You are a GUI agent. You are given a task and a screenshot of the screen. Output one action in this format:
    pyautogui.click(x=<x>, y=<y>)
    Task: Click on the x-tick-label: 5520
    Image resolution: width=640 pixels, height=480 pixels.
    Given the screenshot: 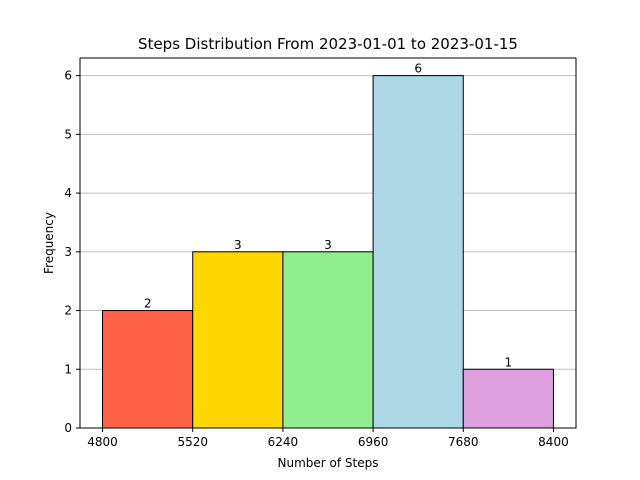 What is the action you would take?
    pyautogui.click(x=192, y=442)
    